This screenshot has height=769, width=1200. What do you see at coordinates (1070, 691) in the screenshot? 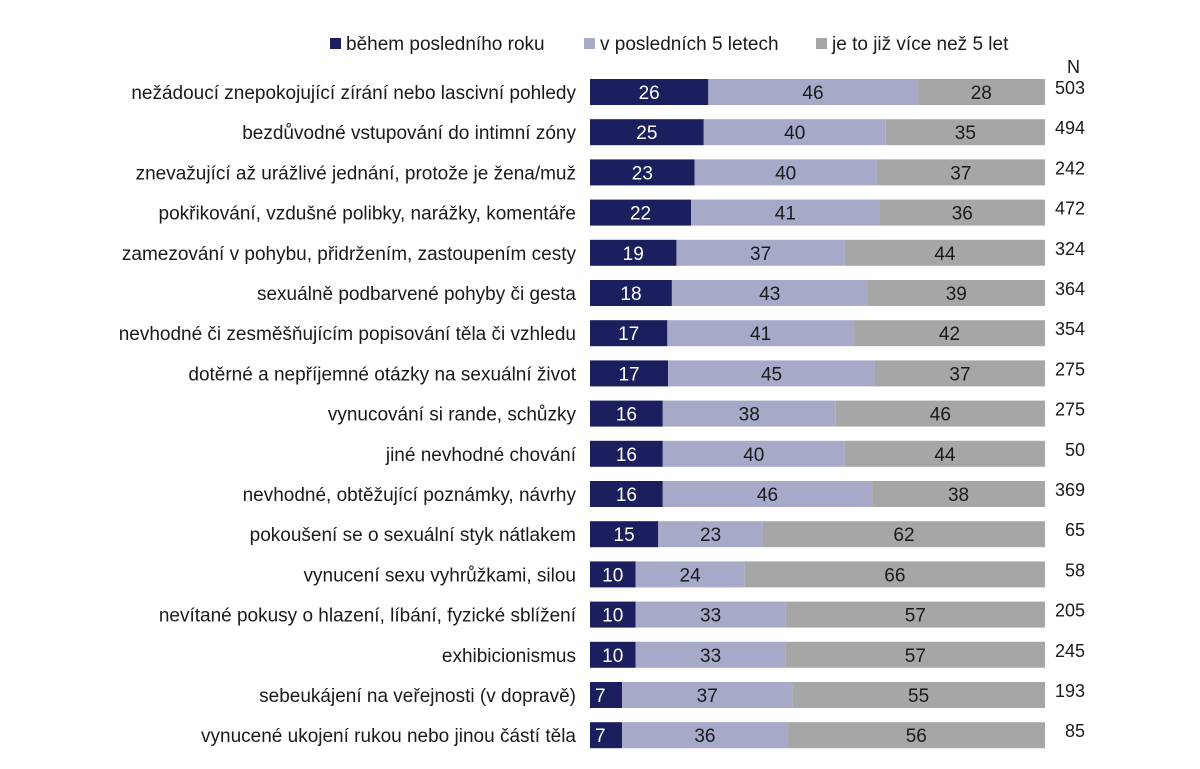
I see `n-value: 193` at bounding box center [1070, 691].